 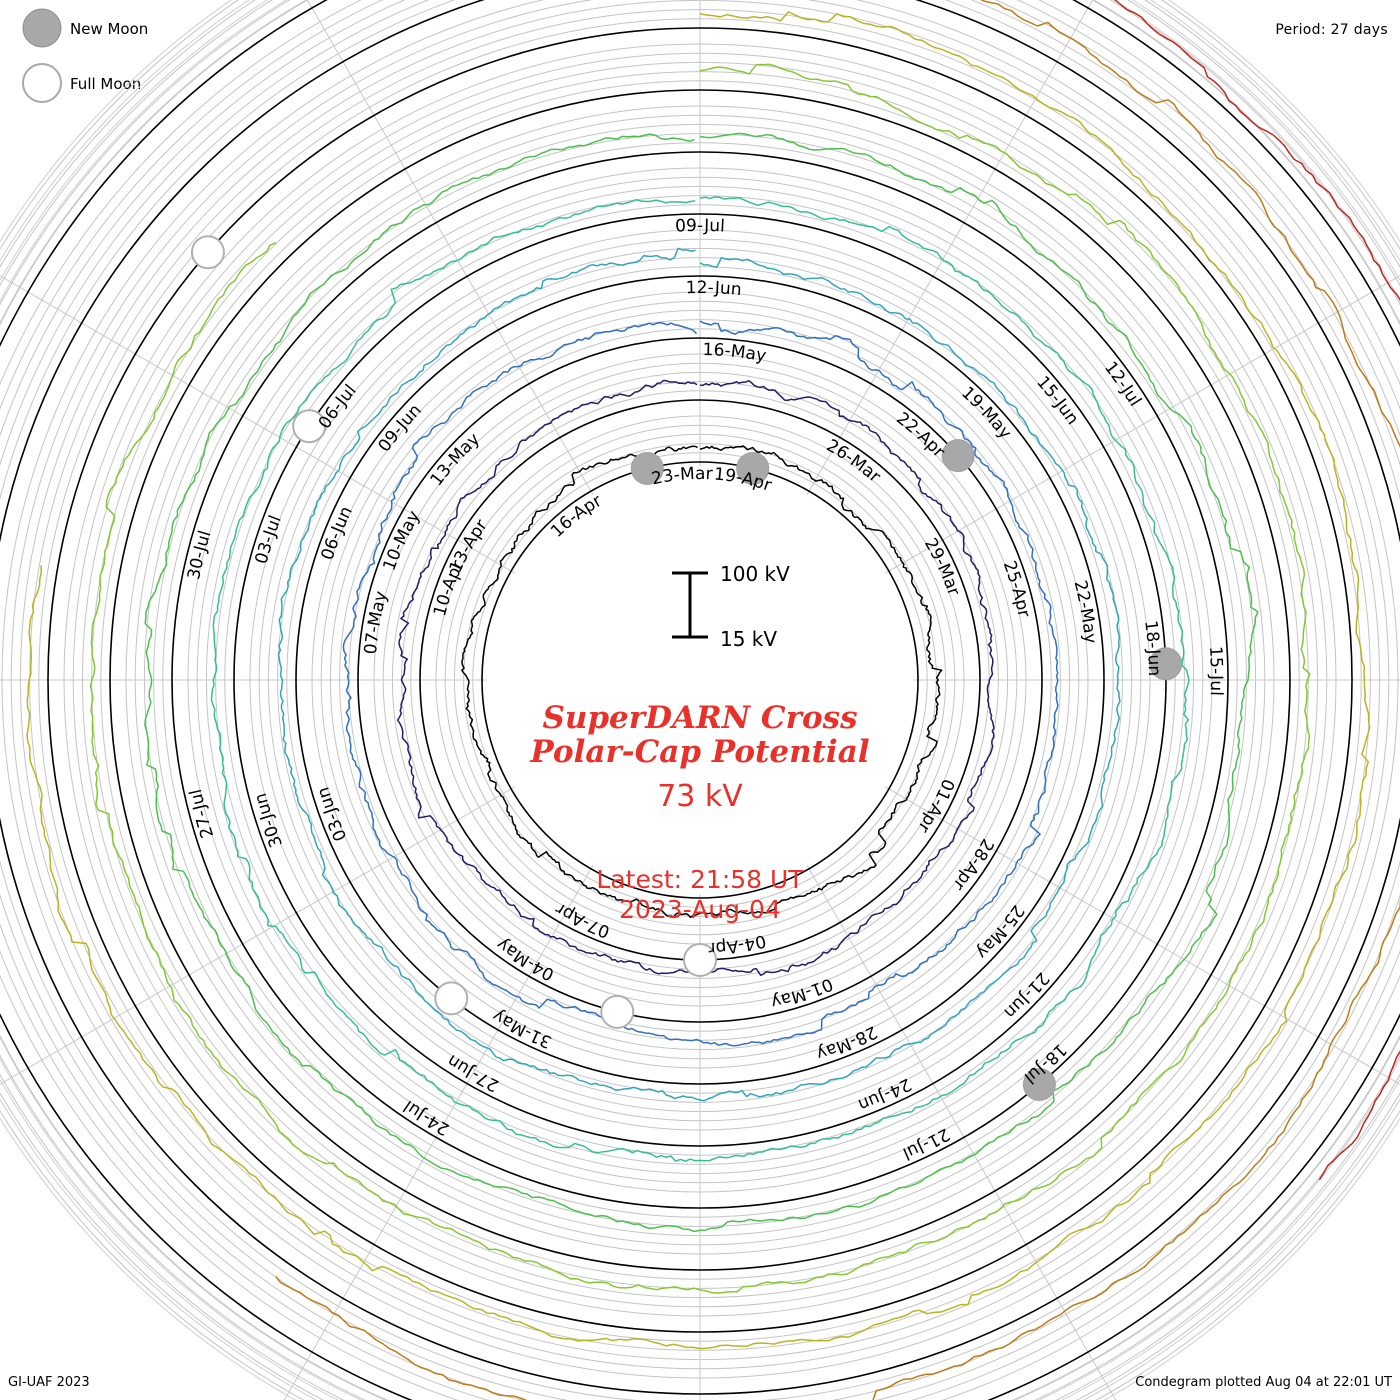 I want to click on latest-date: 2023-Aug-04, so click(x=700, y=909).